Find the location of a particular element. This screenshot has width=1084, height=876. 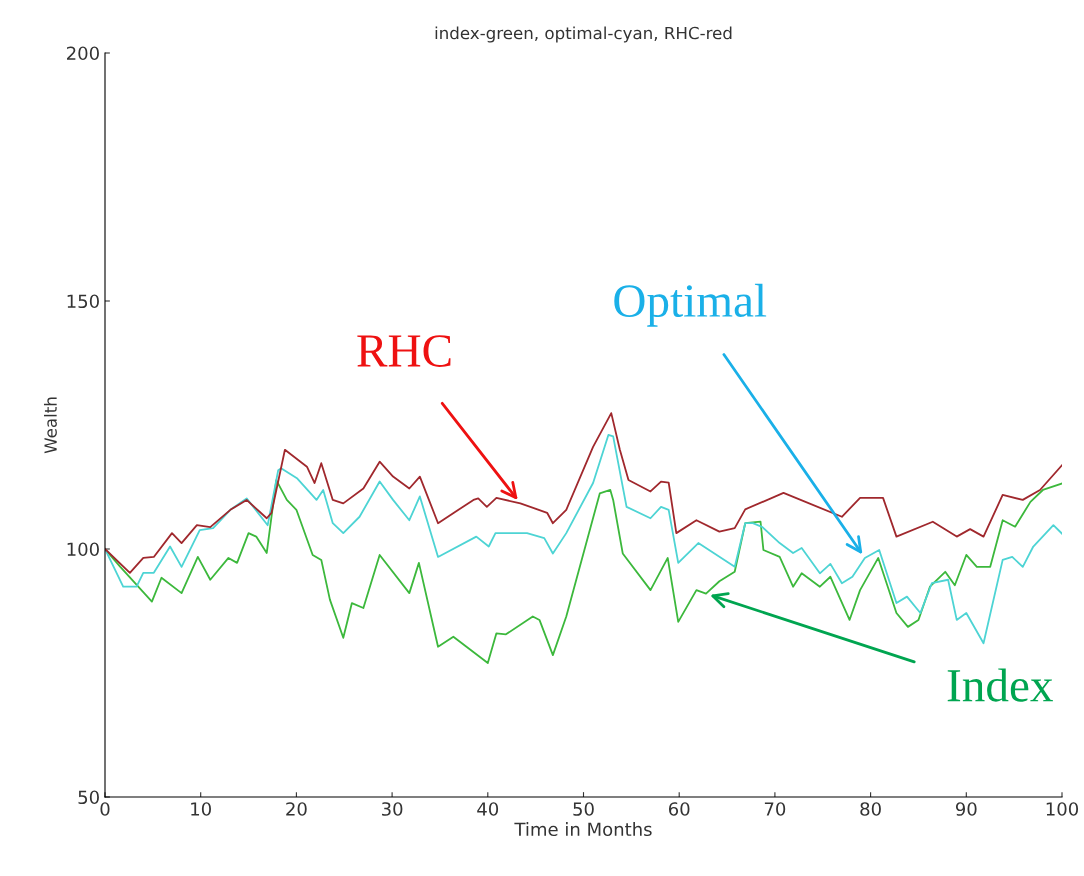

y-tick-label: 200 is located at coordinates (83, 53).